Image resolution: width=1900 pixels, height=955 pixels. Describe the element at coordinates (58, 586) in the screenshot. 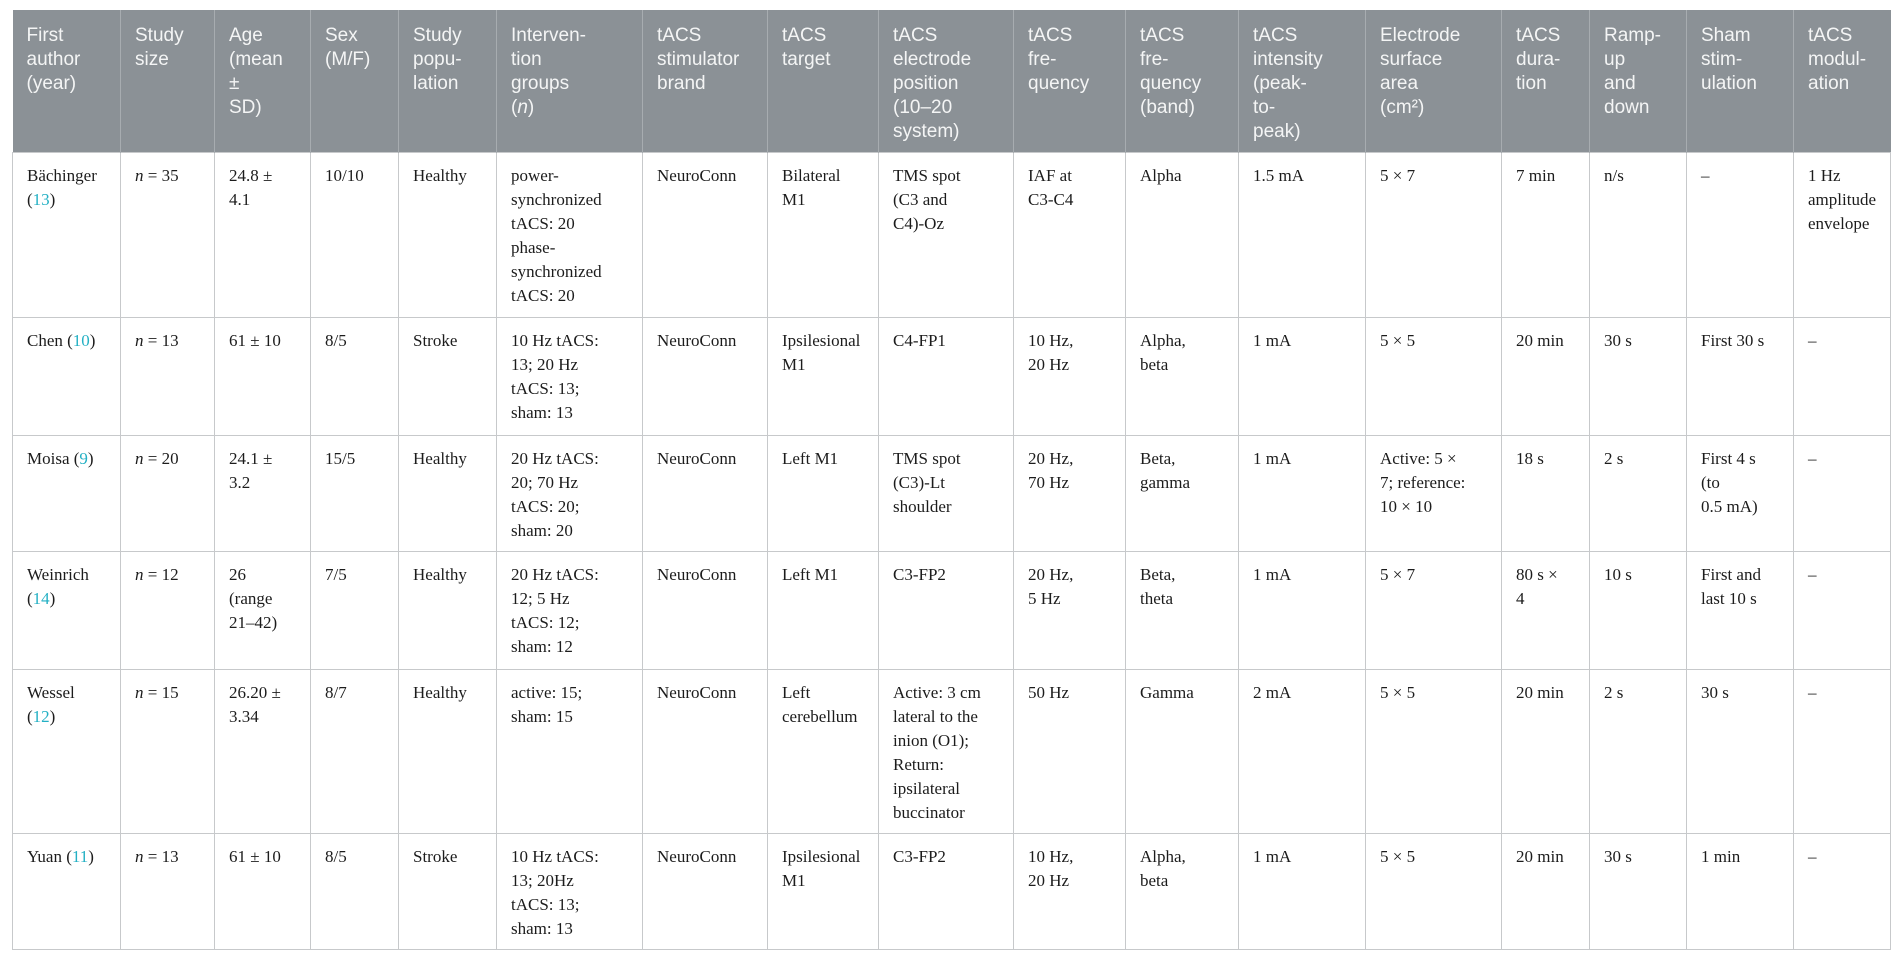

I see `author-name: Weinrich (` at that location.